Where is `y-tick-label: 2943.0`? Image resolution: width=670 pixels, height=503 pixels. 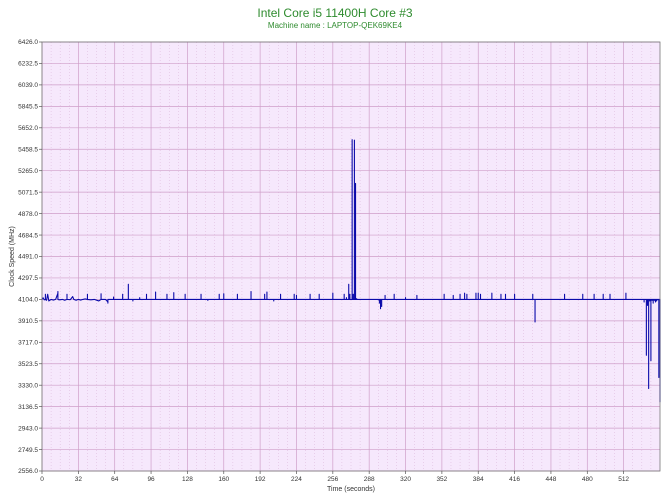
y-tick-label: 2943.0 is located at coordinates (28, 428).